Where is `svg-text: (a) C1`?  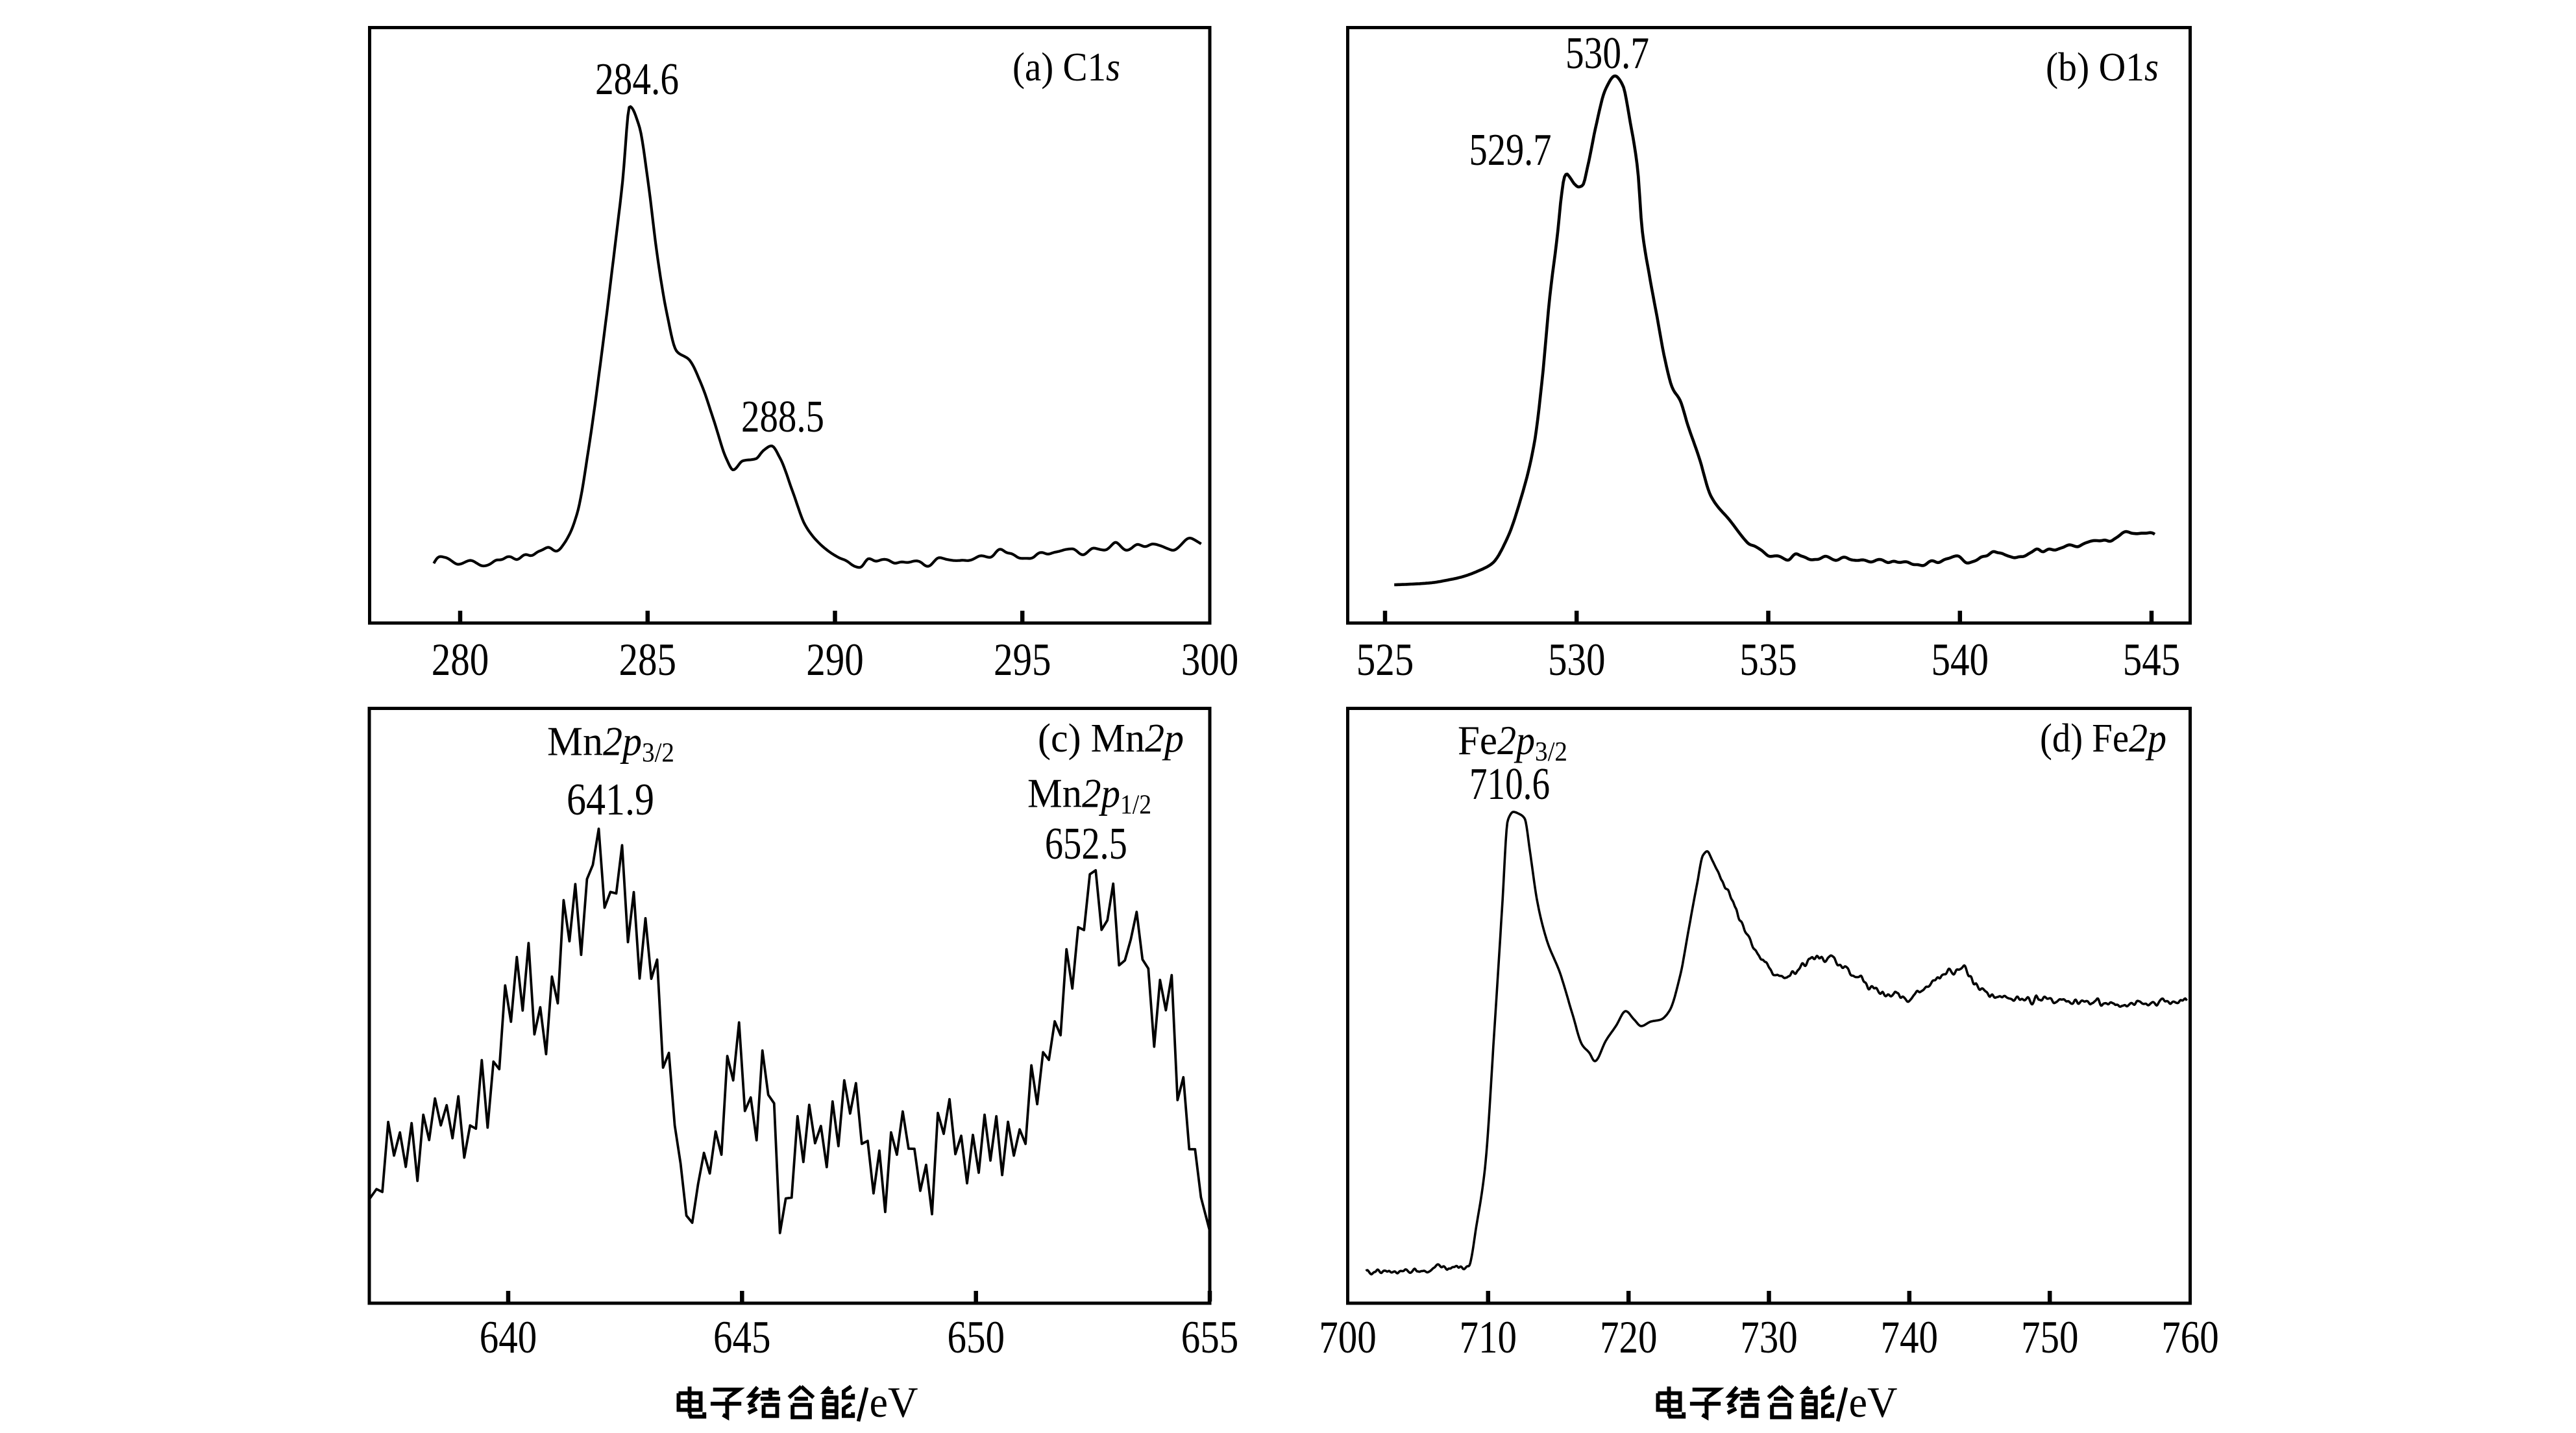 svg-text: (a) C1 is located at coordinates (1059, 67).